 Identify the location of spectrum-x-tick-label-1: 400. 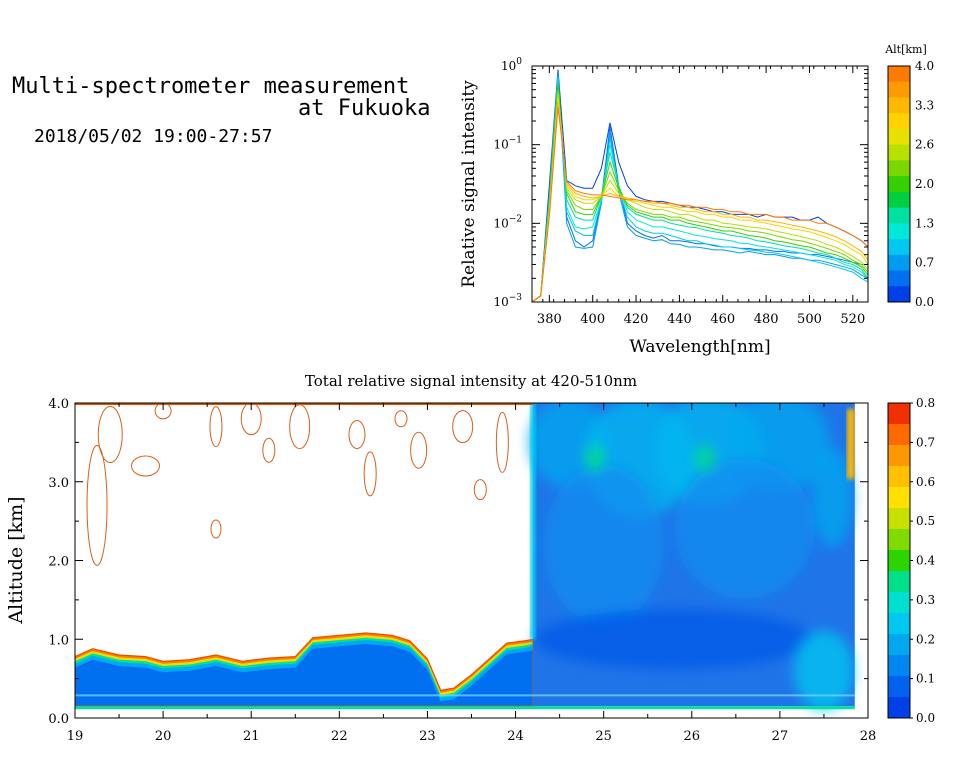
(592, 319).